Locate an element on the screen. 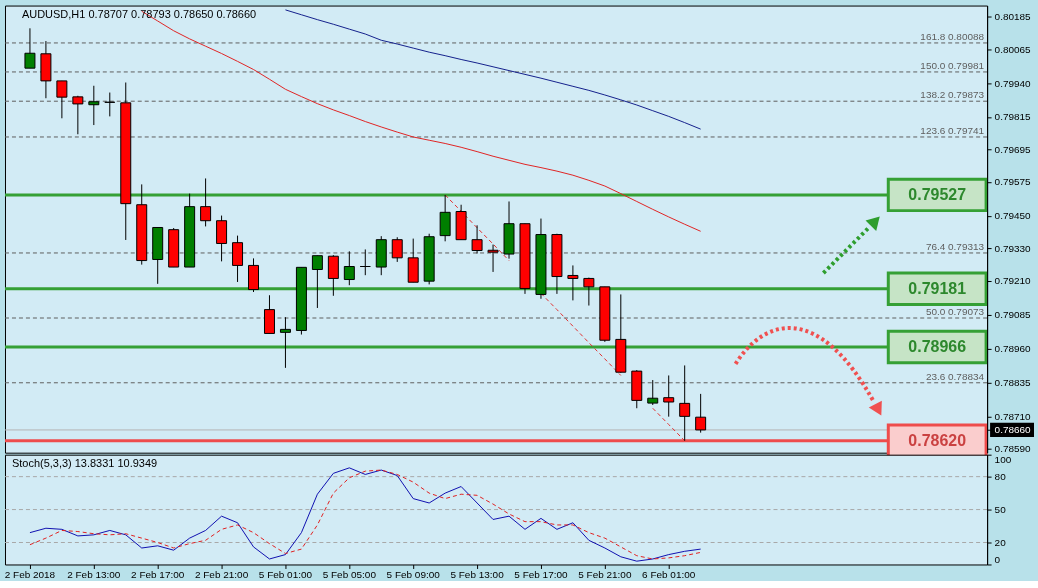 This screenshot has height=588, width=1038. x-tick-label: 2 Feb 13:00 is located at coordinates (94, 574).